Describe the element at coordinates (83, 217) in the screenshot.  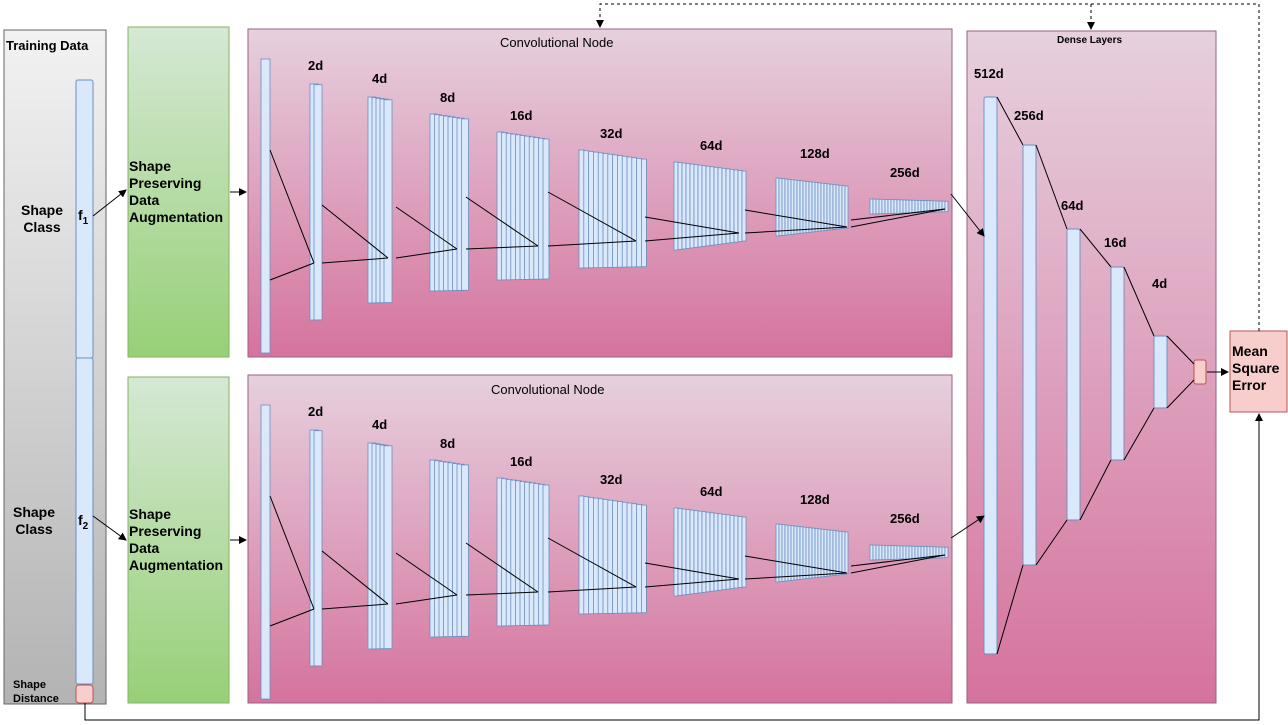
I see `feature-label-1: f1` at that location.